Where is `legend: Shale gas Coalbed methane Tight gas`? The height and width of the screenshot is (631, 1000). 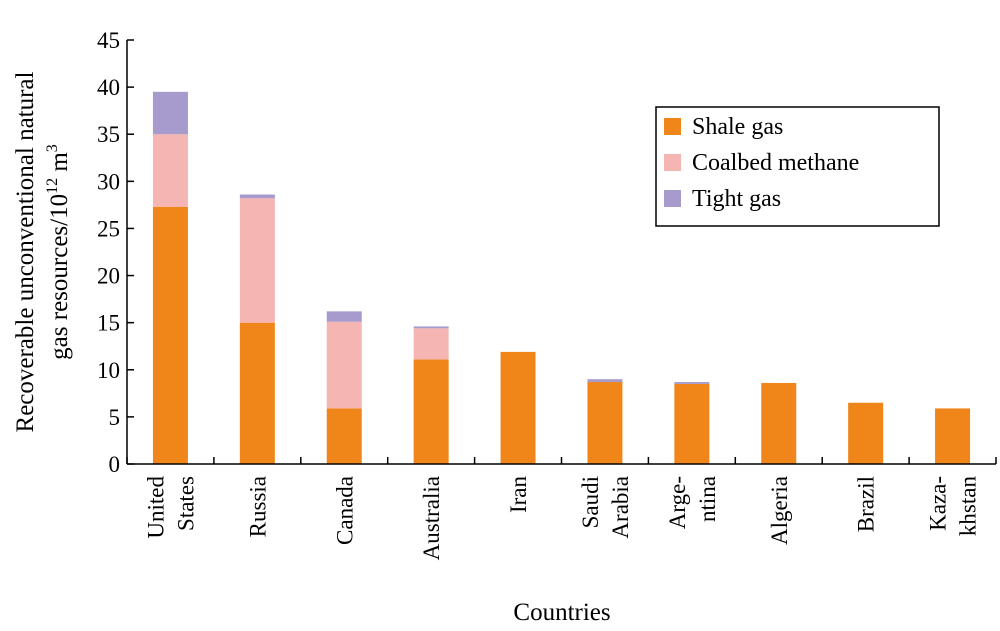 legend: Shale gas Coalbed methane Tight gas is located at coordinates (797, 166).